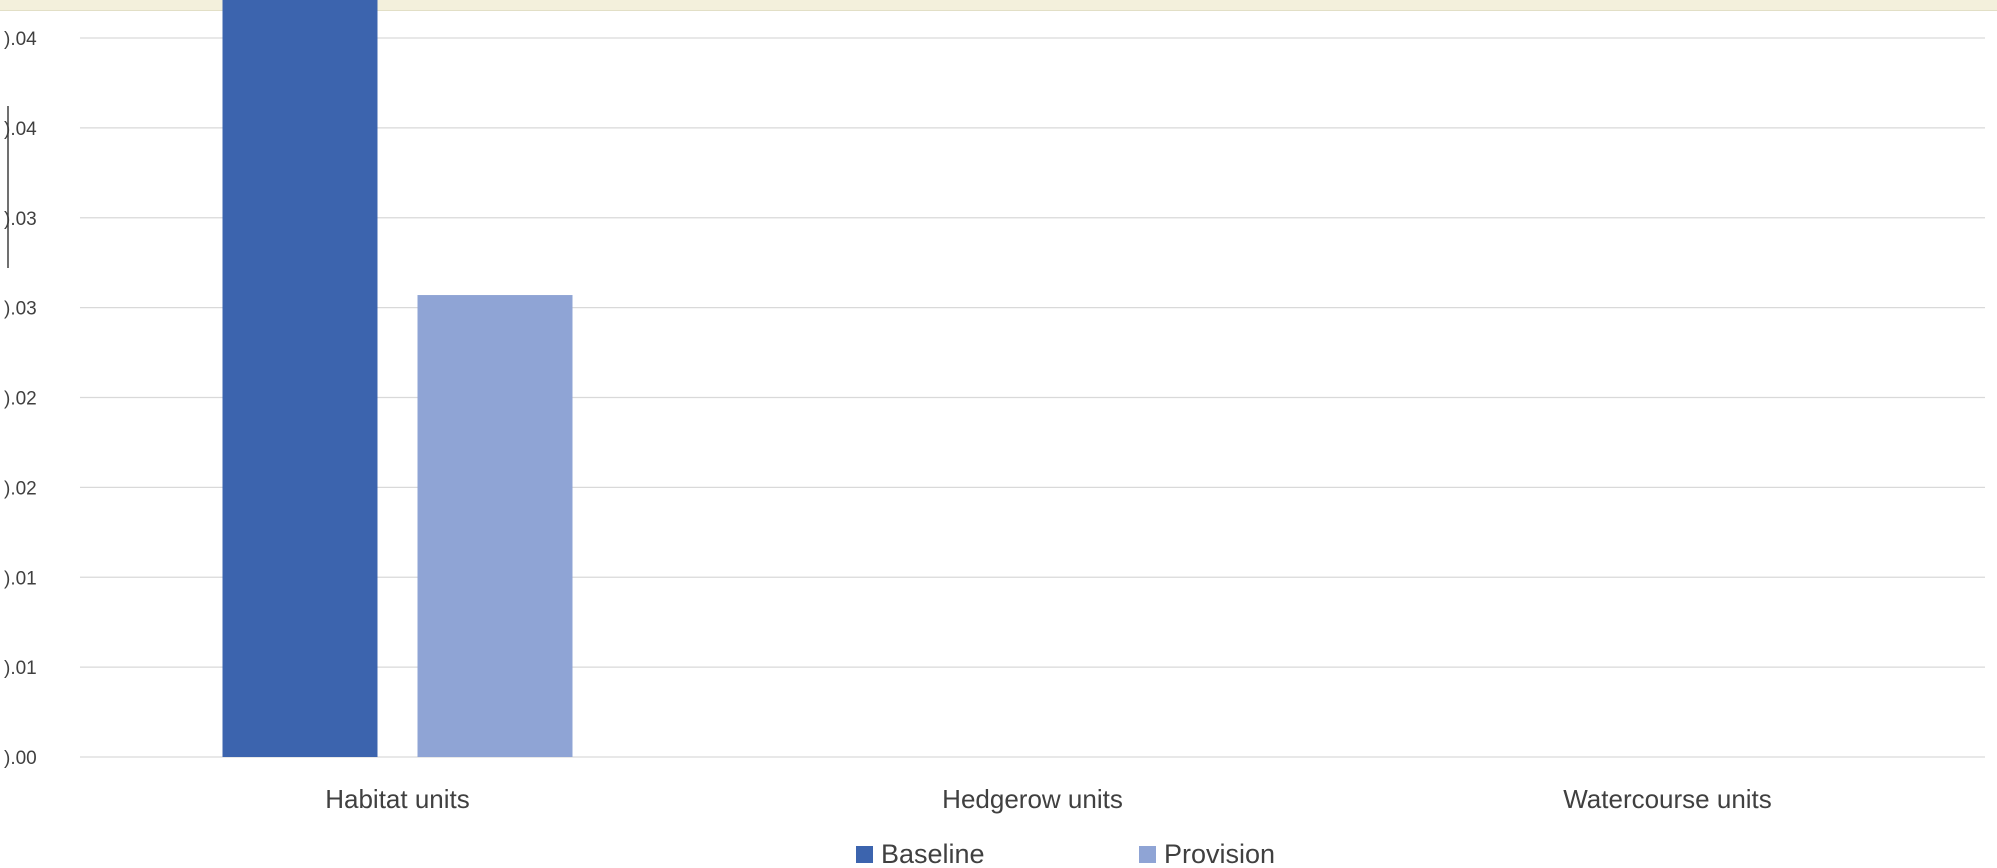 The width and height of the screenshot is (1997, 868). Describe the element at coordinates (1032, 799) in the screenshot. I see `category-label: Hedgerow units` at that location.